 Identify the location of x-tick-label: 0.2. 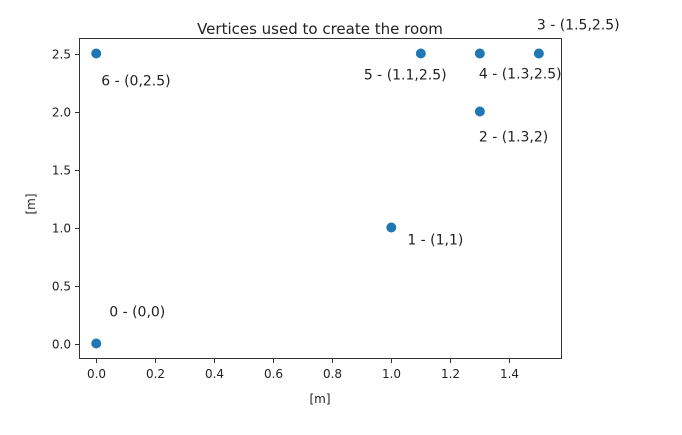
(155, 374).